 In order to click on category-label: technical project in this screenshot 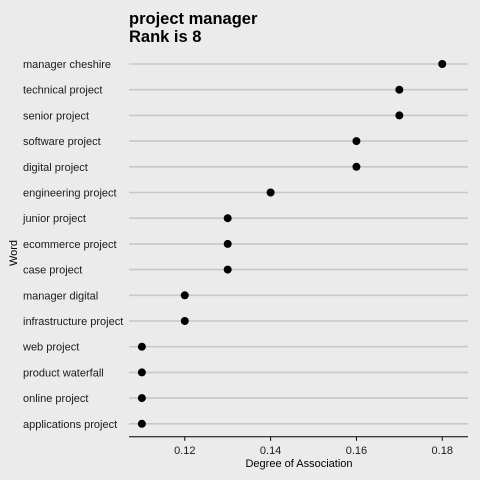, I will do `click(63, 91)`.